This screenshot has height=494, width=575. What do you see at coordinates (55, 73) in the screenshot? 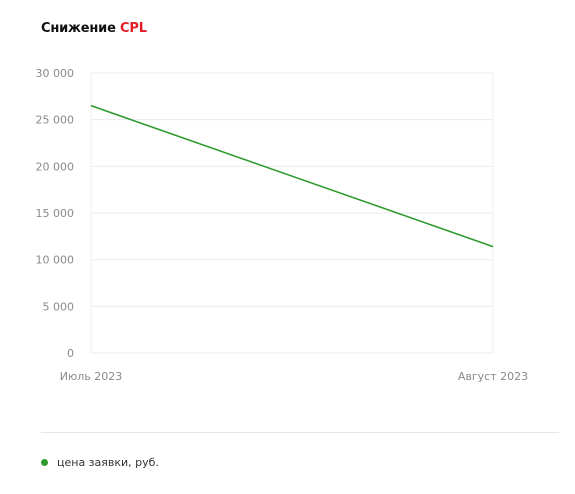
I see `y-tick-label: 30 000` at bounding box center [55, 73].